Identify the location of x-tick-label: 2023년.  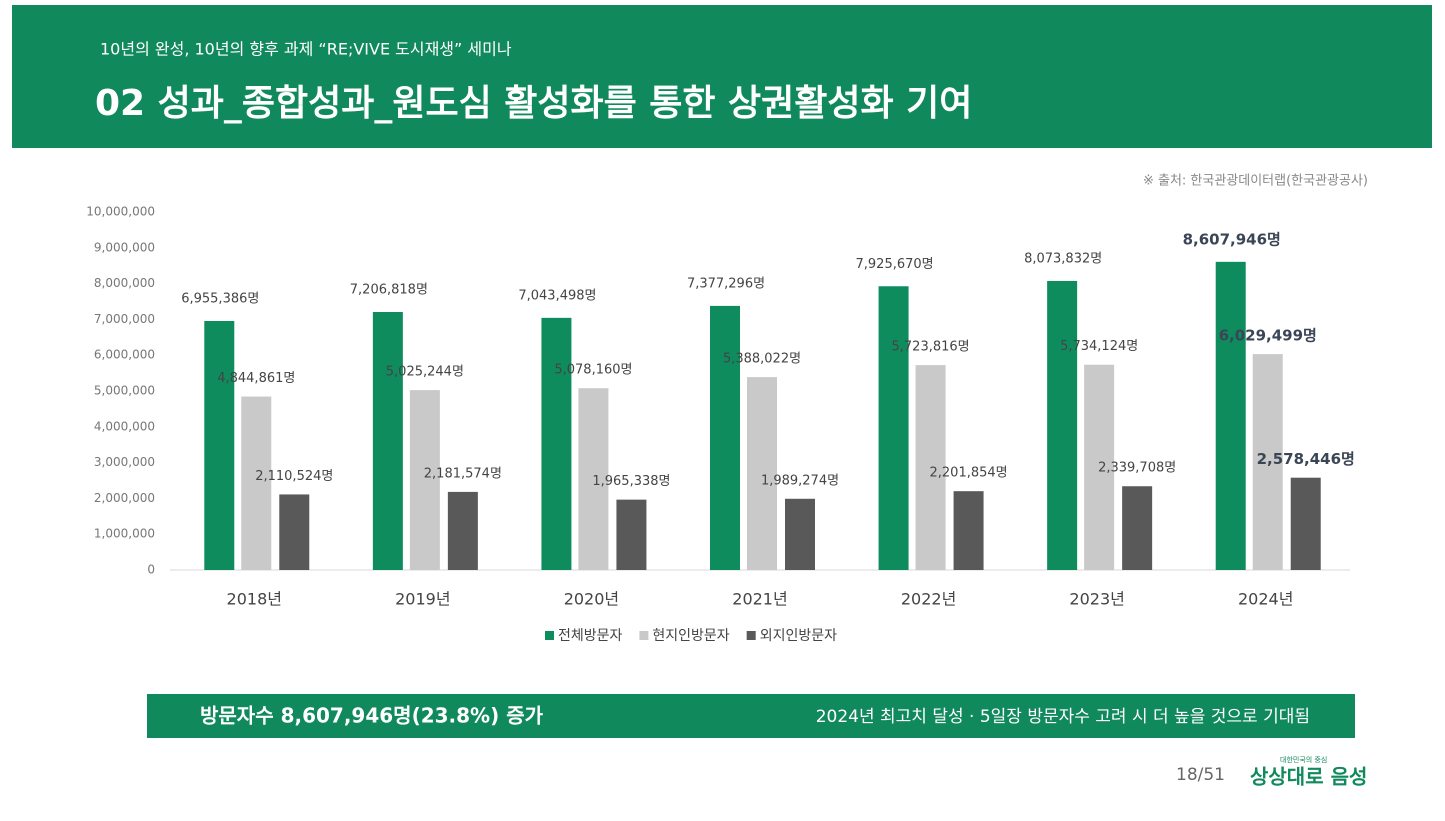
(1096, 599).